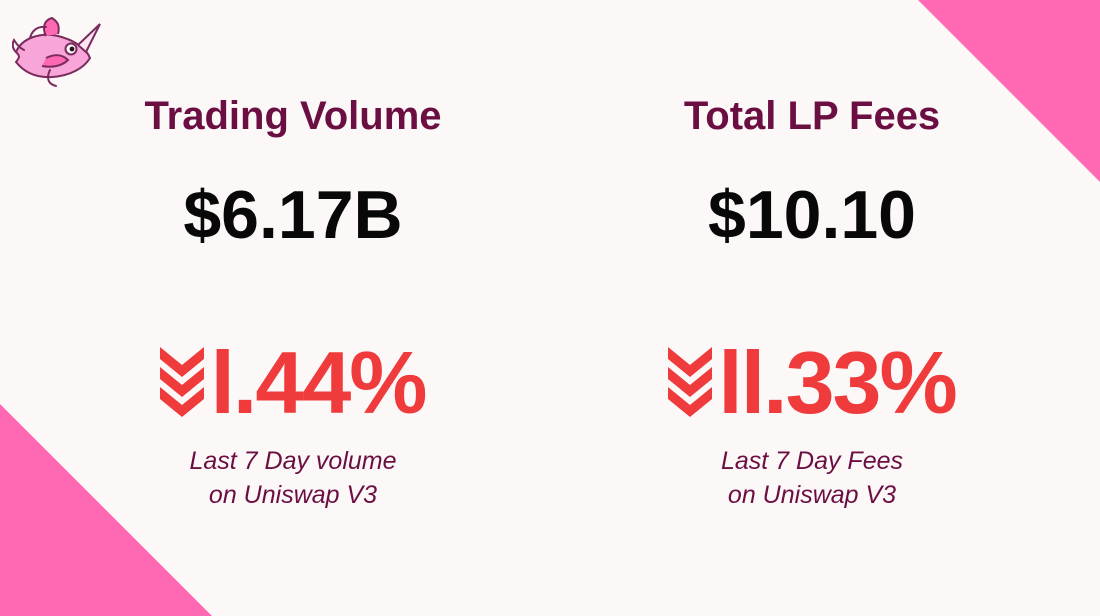  Describe the element at coordinates (293, 215) in the screenshot. I see `trading-volume-value: $6.17B` at that location.